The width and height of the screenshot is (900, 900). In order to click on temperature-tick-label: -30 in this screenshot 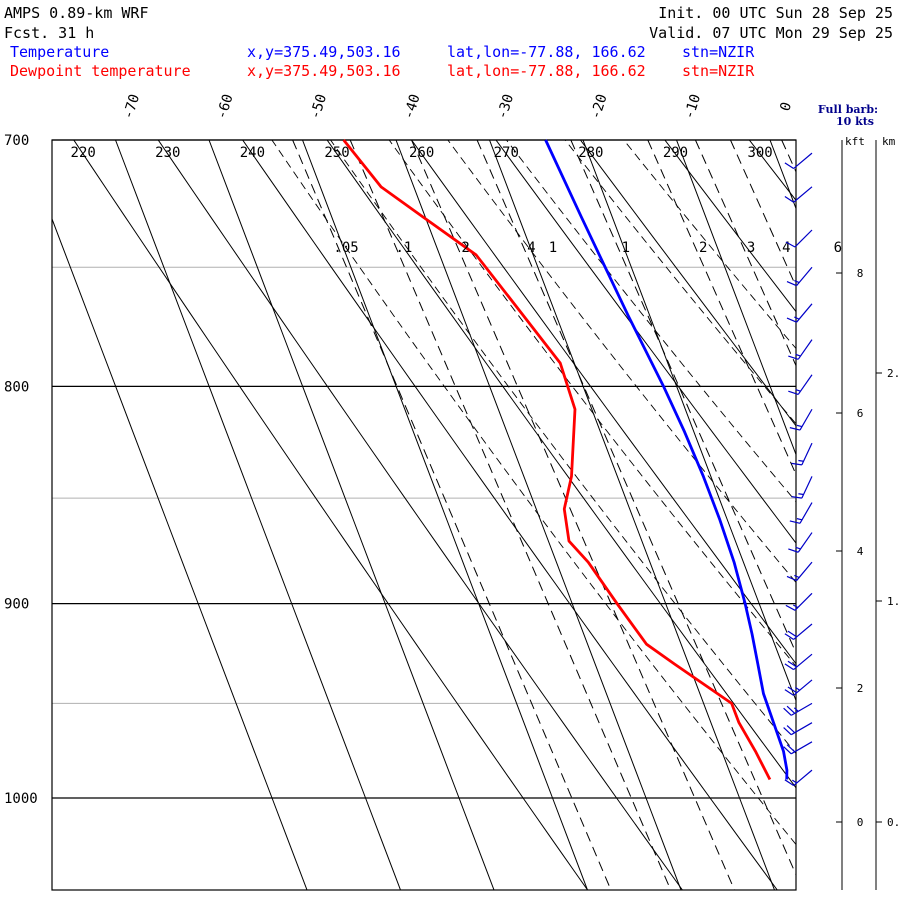, I will do `click(505, 106)`.